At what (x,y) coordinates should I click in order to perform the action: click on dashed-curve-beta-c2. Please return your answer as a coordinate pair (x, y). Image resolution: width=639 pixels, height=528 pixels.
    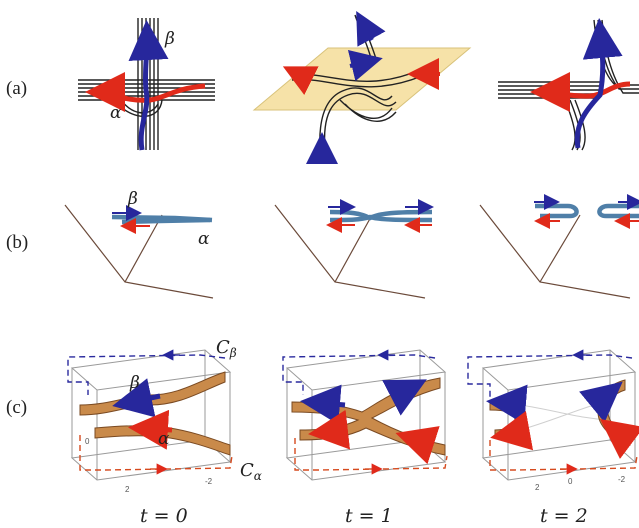
    Looking at the image, I should click on (359, 374).